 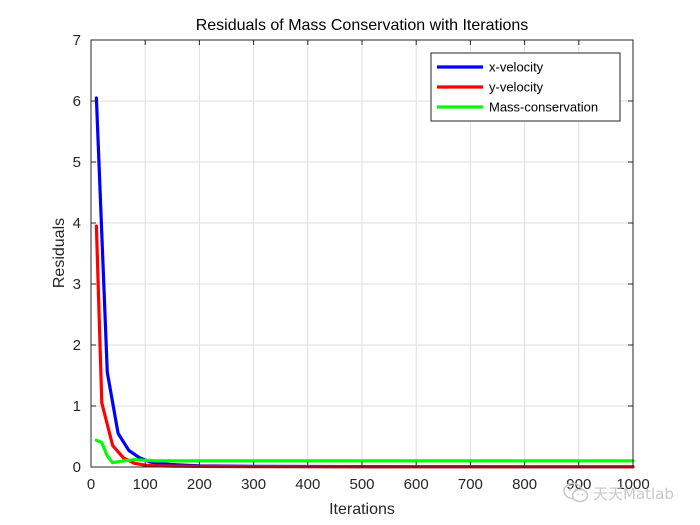 What do you see at coordinates (199, 484) in the screenshot?
I see `x-tick-label: 200` at bounding box center [199, 484].